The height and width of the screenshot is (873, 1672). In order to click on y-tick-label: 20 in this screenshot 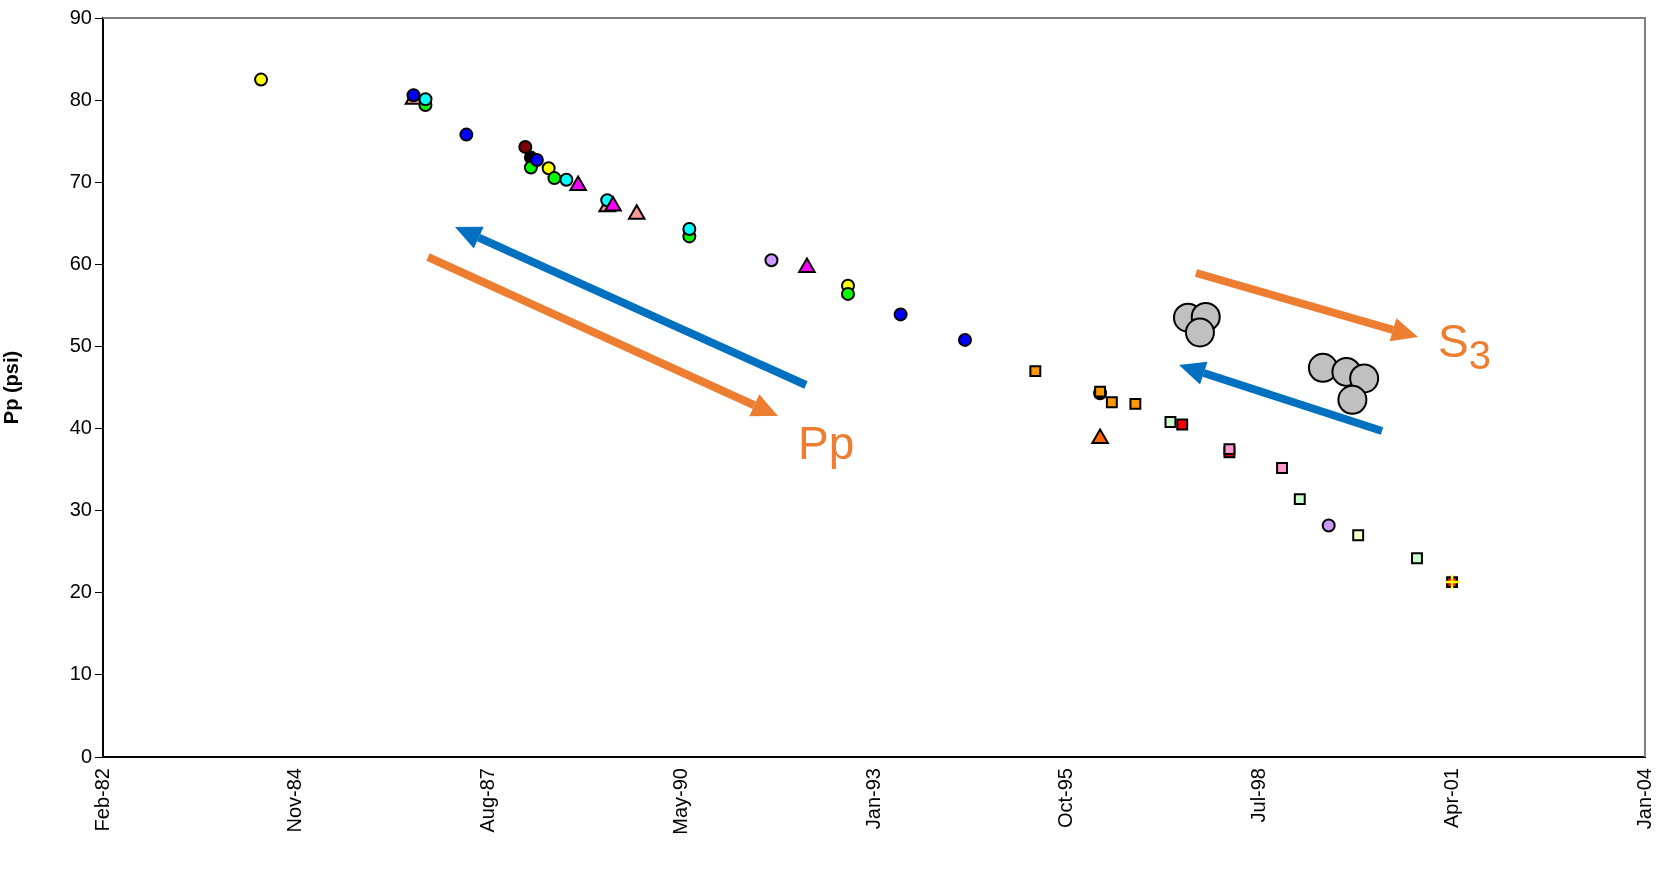, I will do `click(80, 591)`.